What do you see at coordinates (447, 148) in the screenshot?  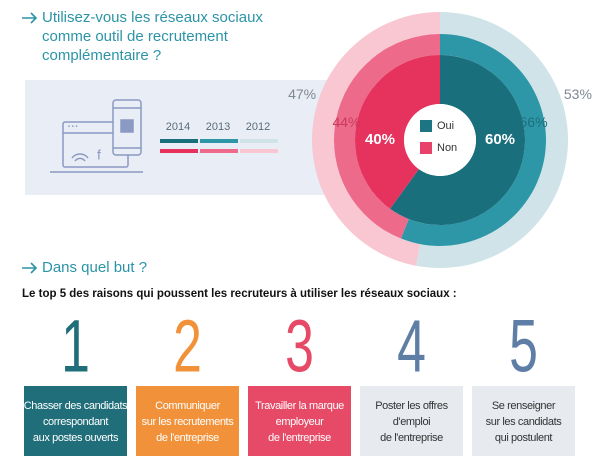 I see `legend-label: Non` at bounding box center [447, 148].